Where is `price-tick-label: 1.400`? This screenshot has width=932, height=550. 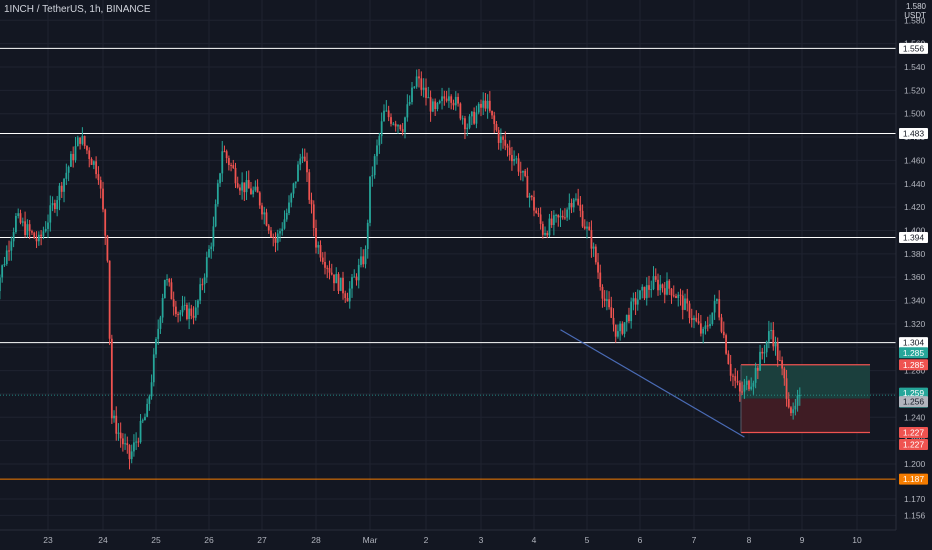 price-tick-label: 1.400 is located at coordinates (915, 230).